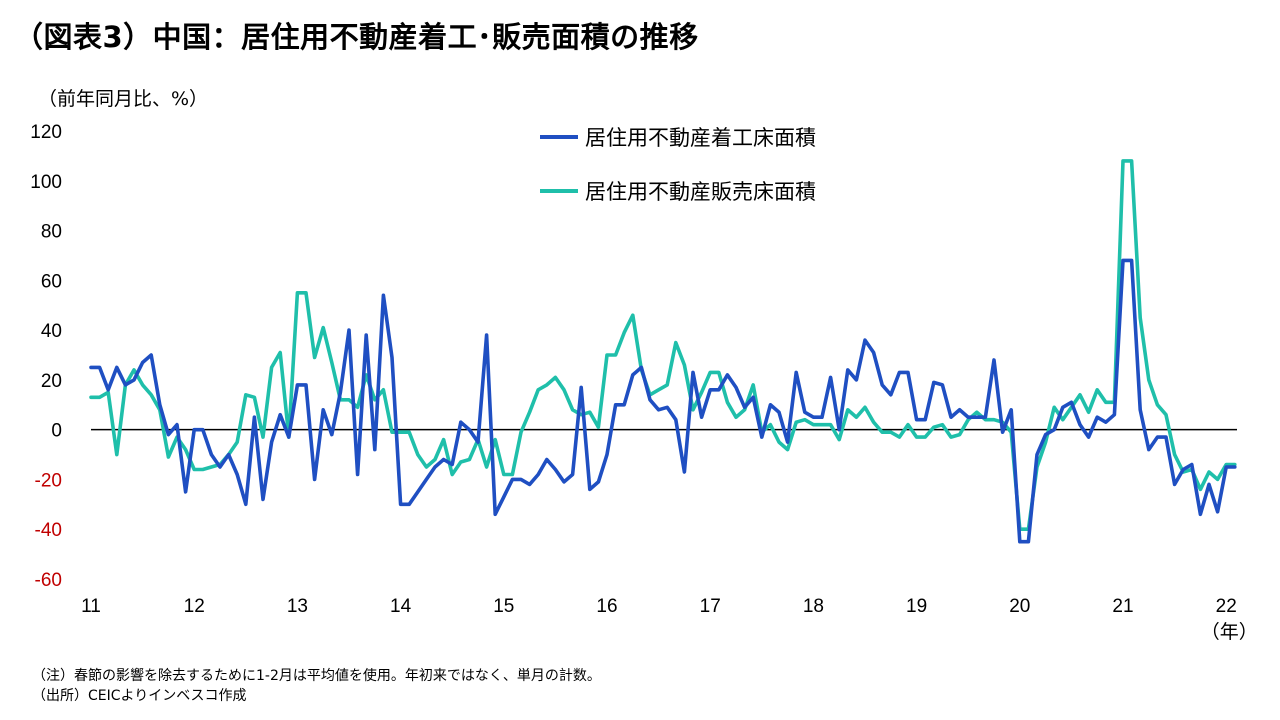  Describe the element at coordinates (139, 696) in the screenshot. I see `source-text: （出所）CEICよりインベスコ作成` at that location.